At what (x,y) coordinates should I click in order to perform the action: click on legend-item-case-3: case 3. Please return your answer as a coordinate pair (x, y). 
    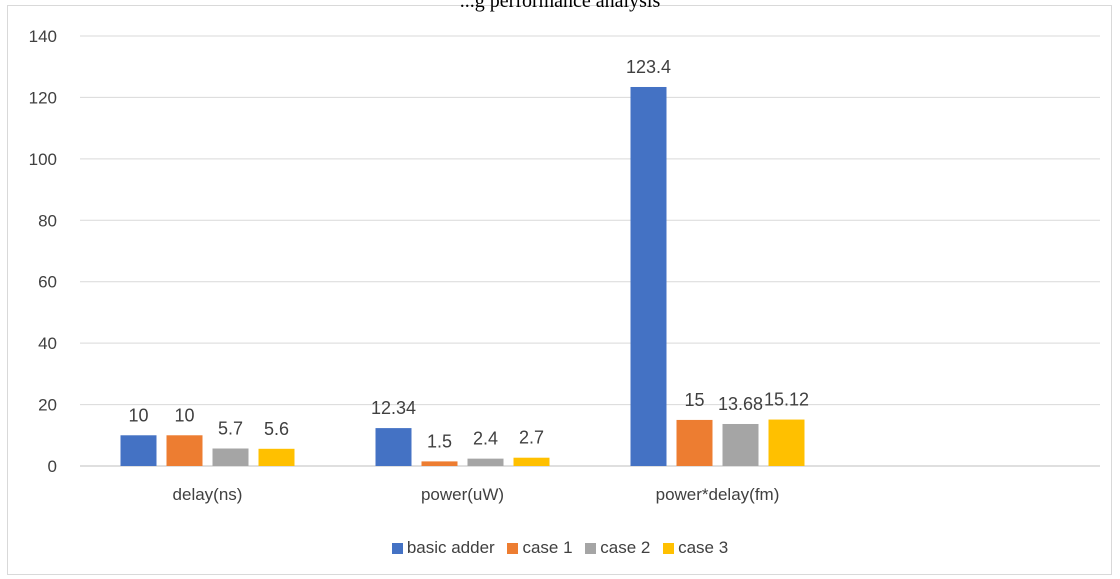
    Looking at the image, I should click on (695, 548).